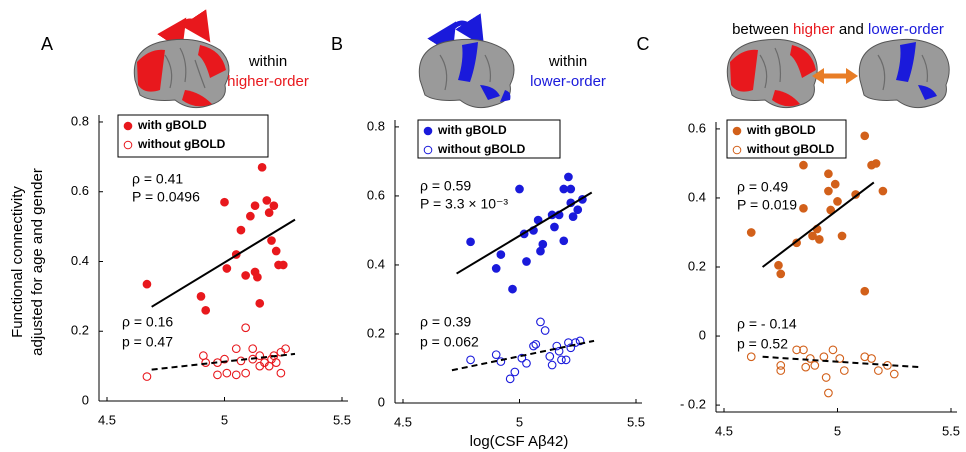 The height and width of the screenshot is (452, 966). I want to click on stat-annotation: ρ = 0.39, so click(445, 322).